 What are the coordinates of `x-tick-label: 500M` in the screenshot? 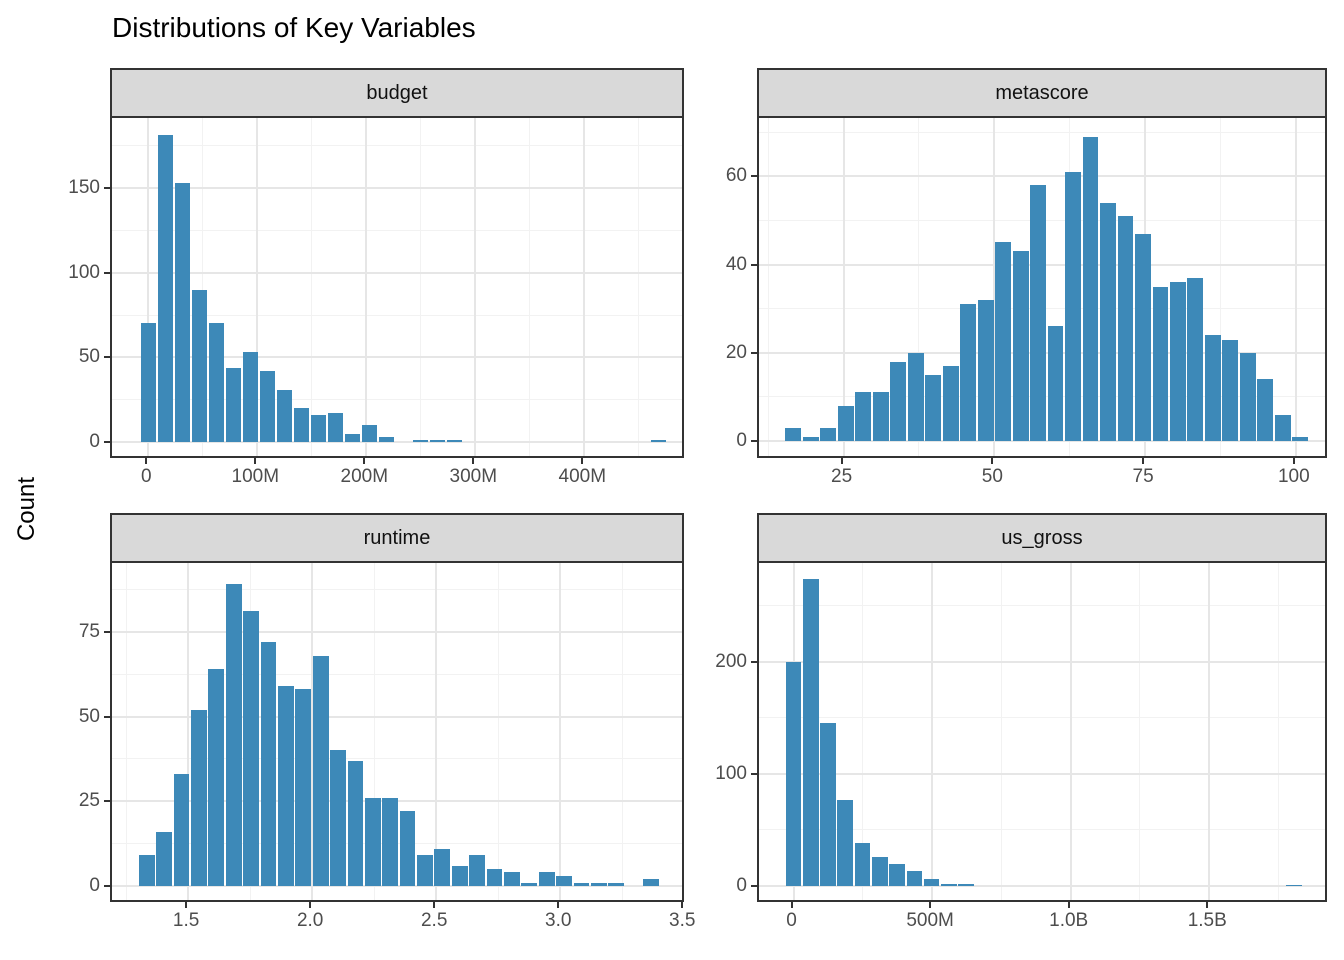 It's located at (930, 920).